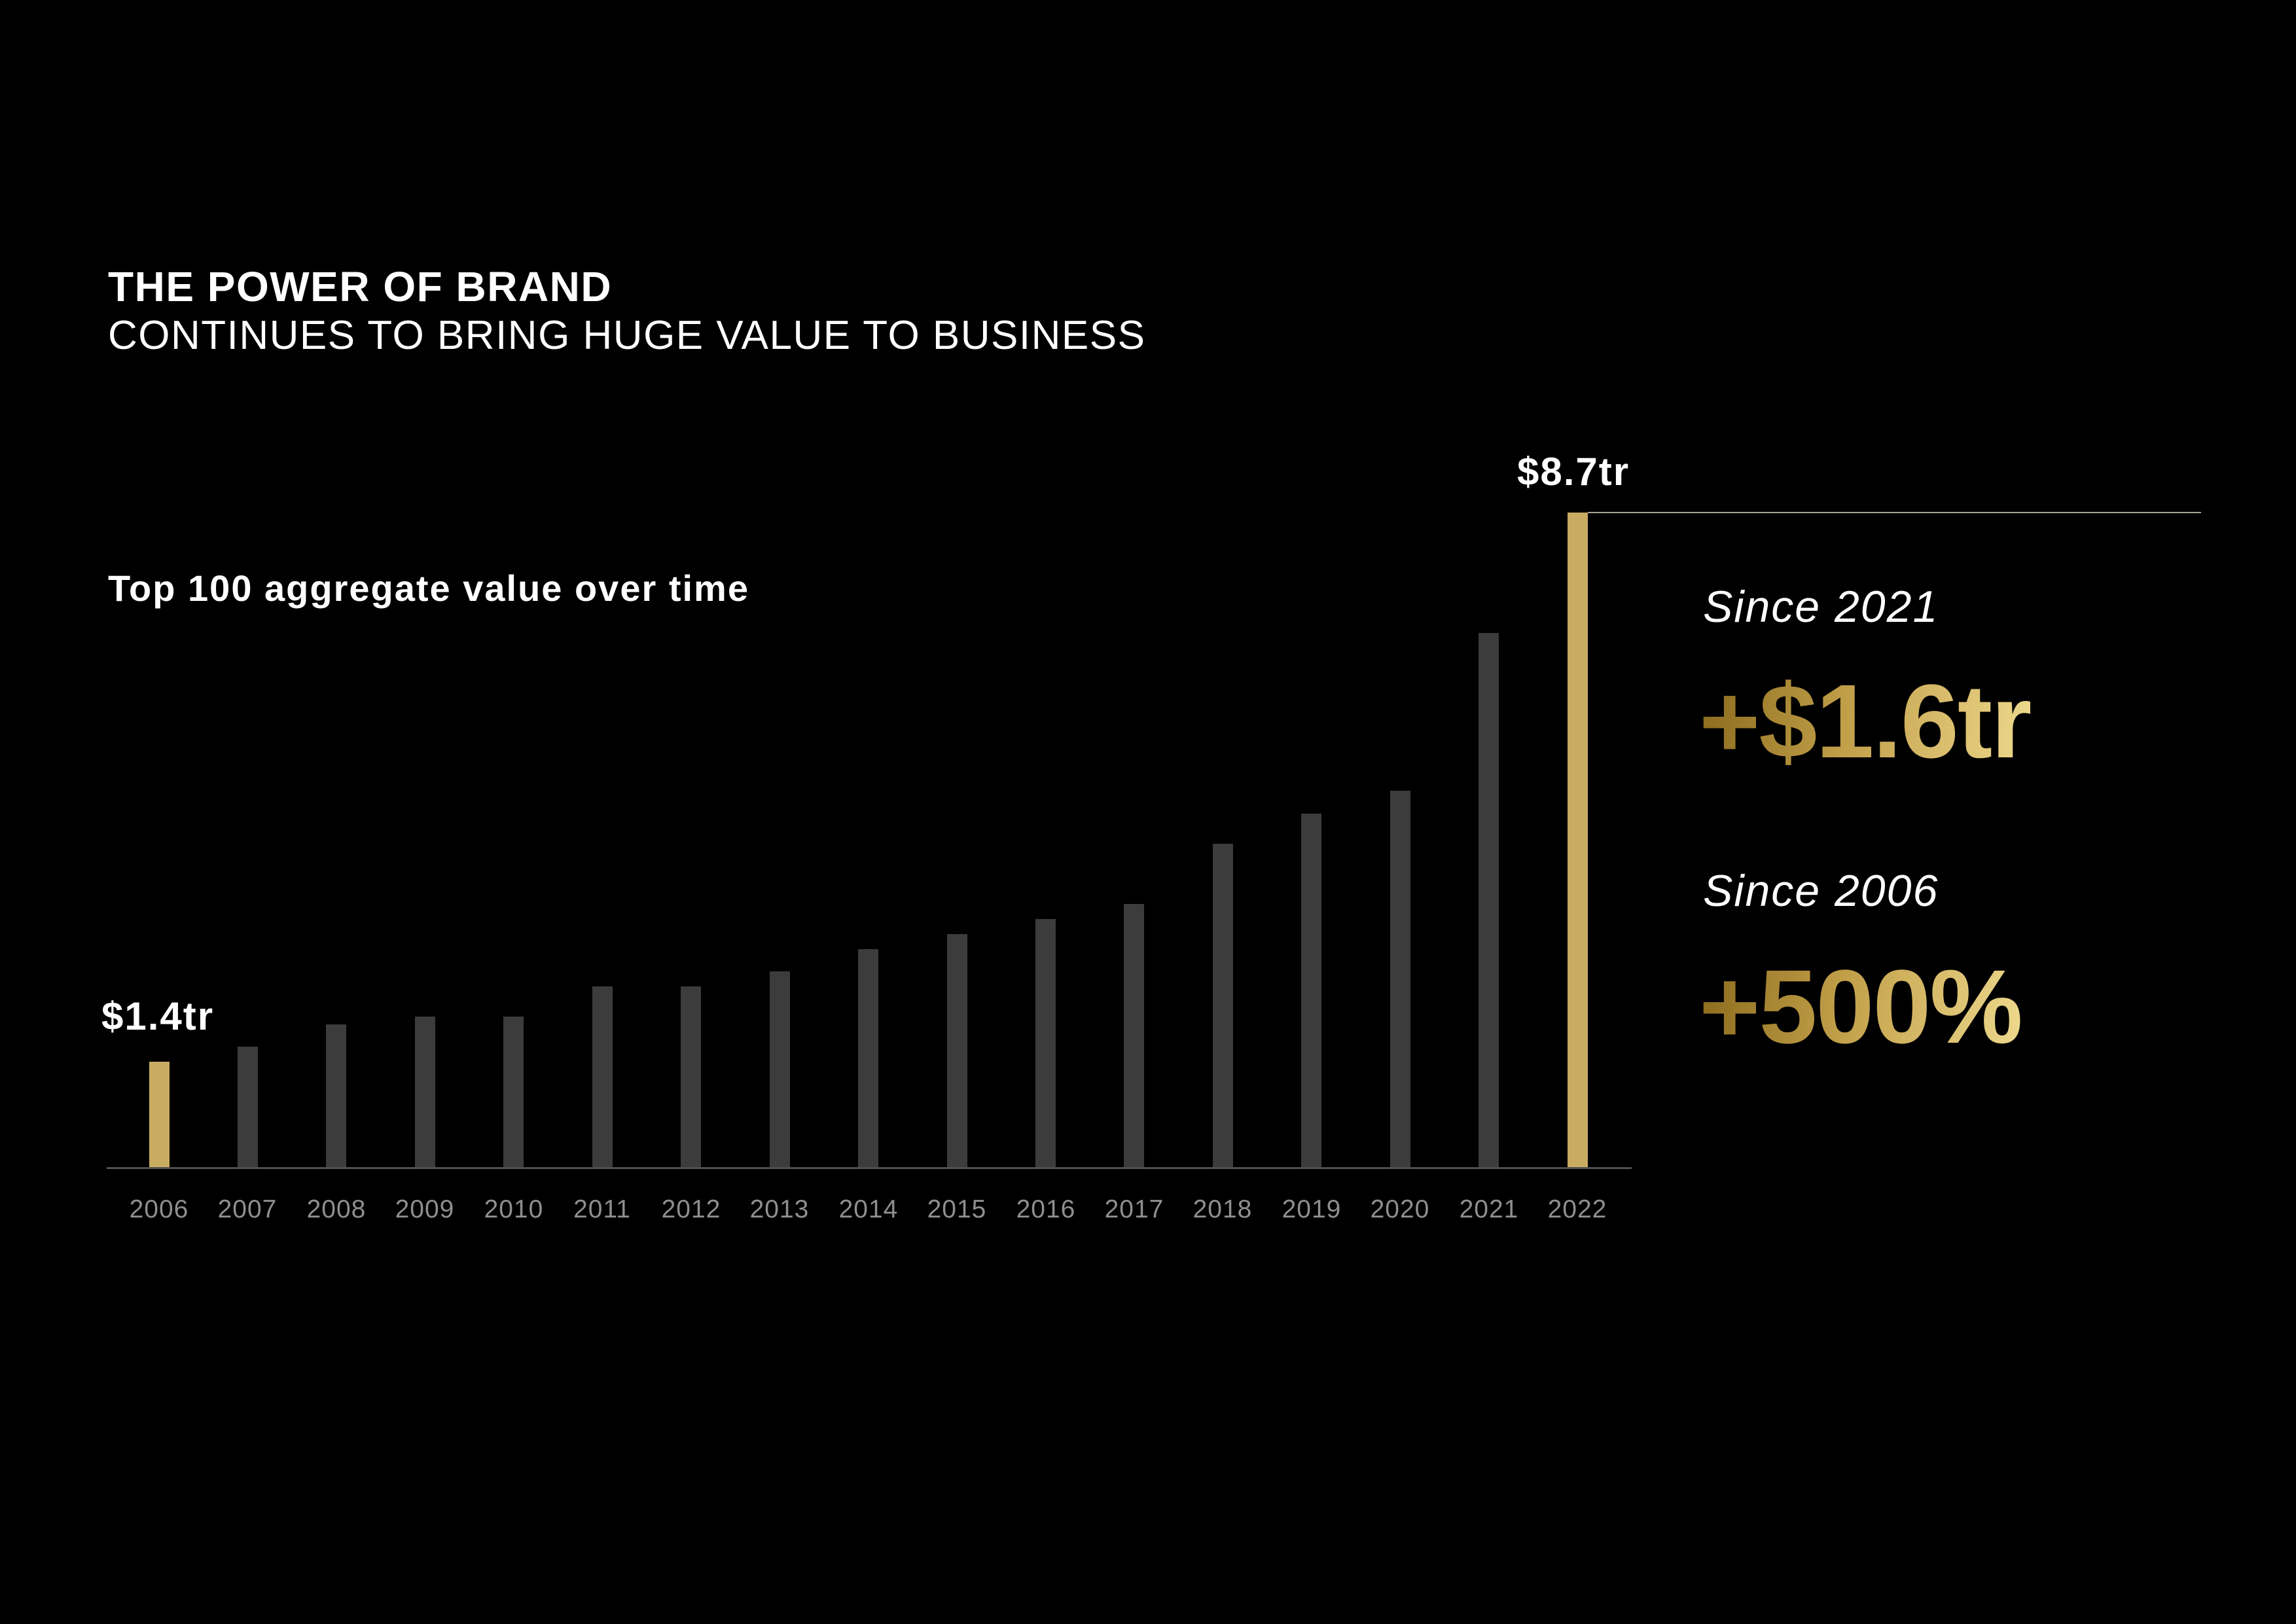  What do you see at coordinates (1489, 1209) in the screenshot?
I see `x-tick-2021: 2021` at bounding box center [1489, 1209].